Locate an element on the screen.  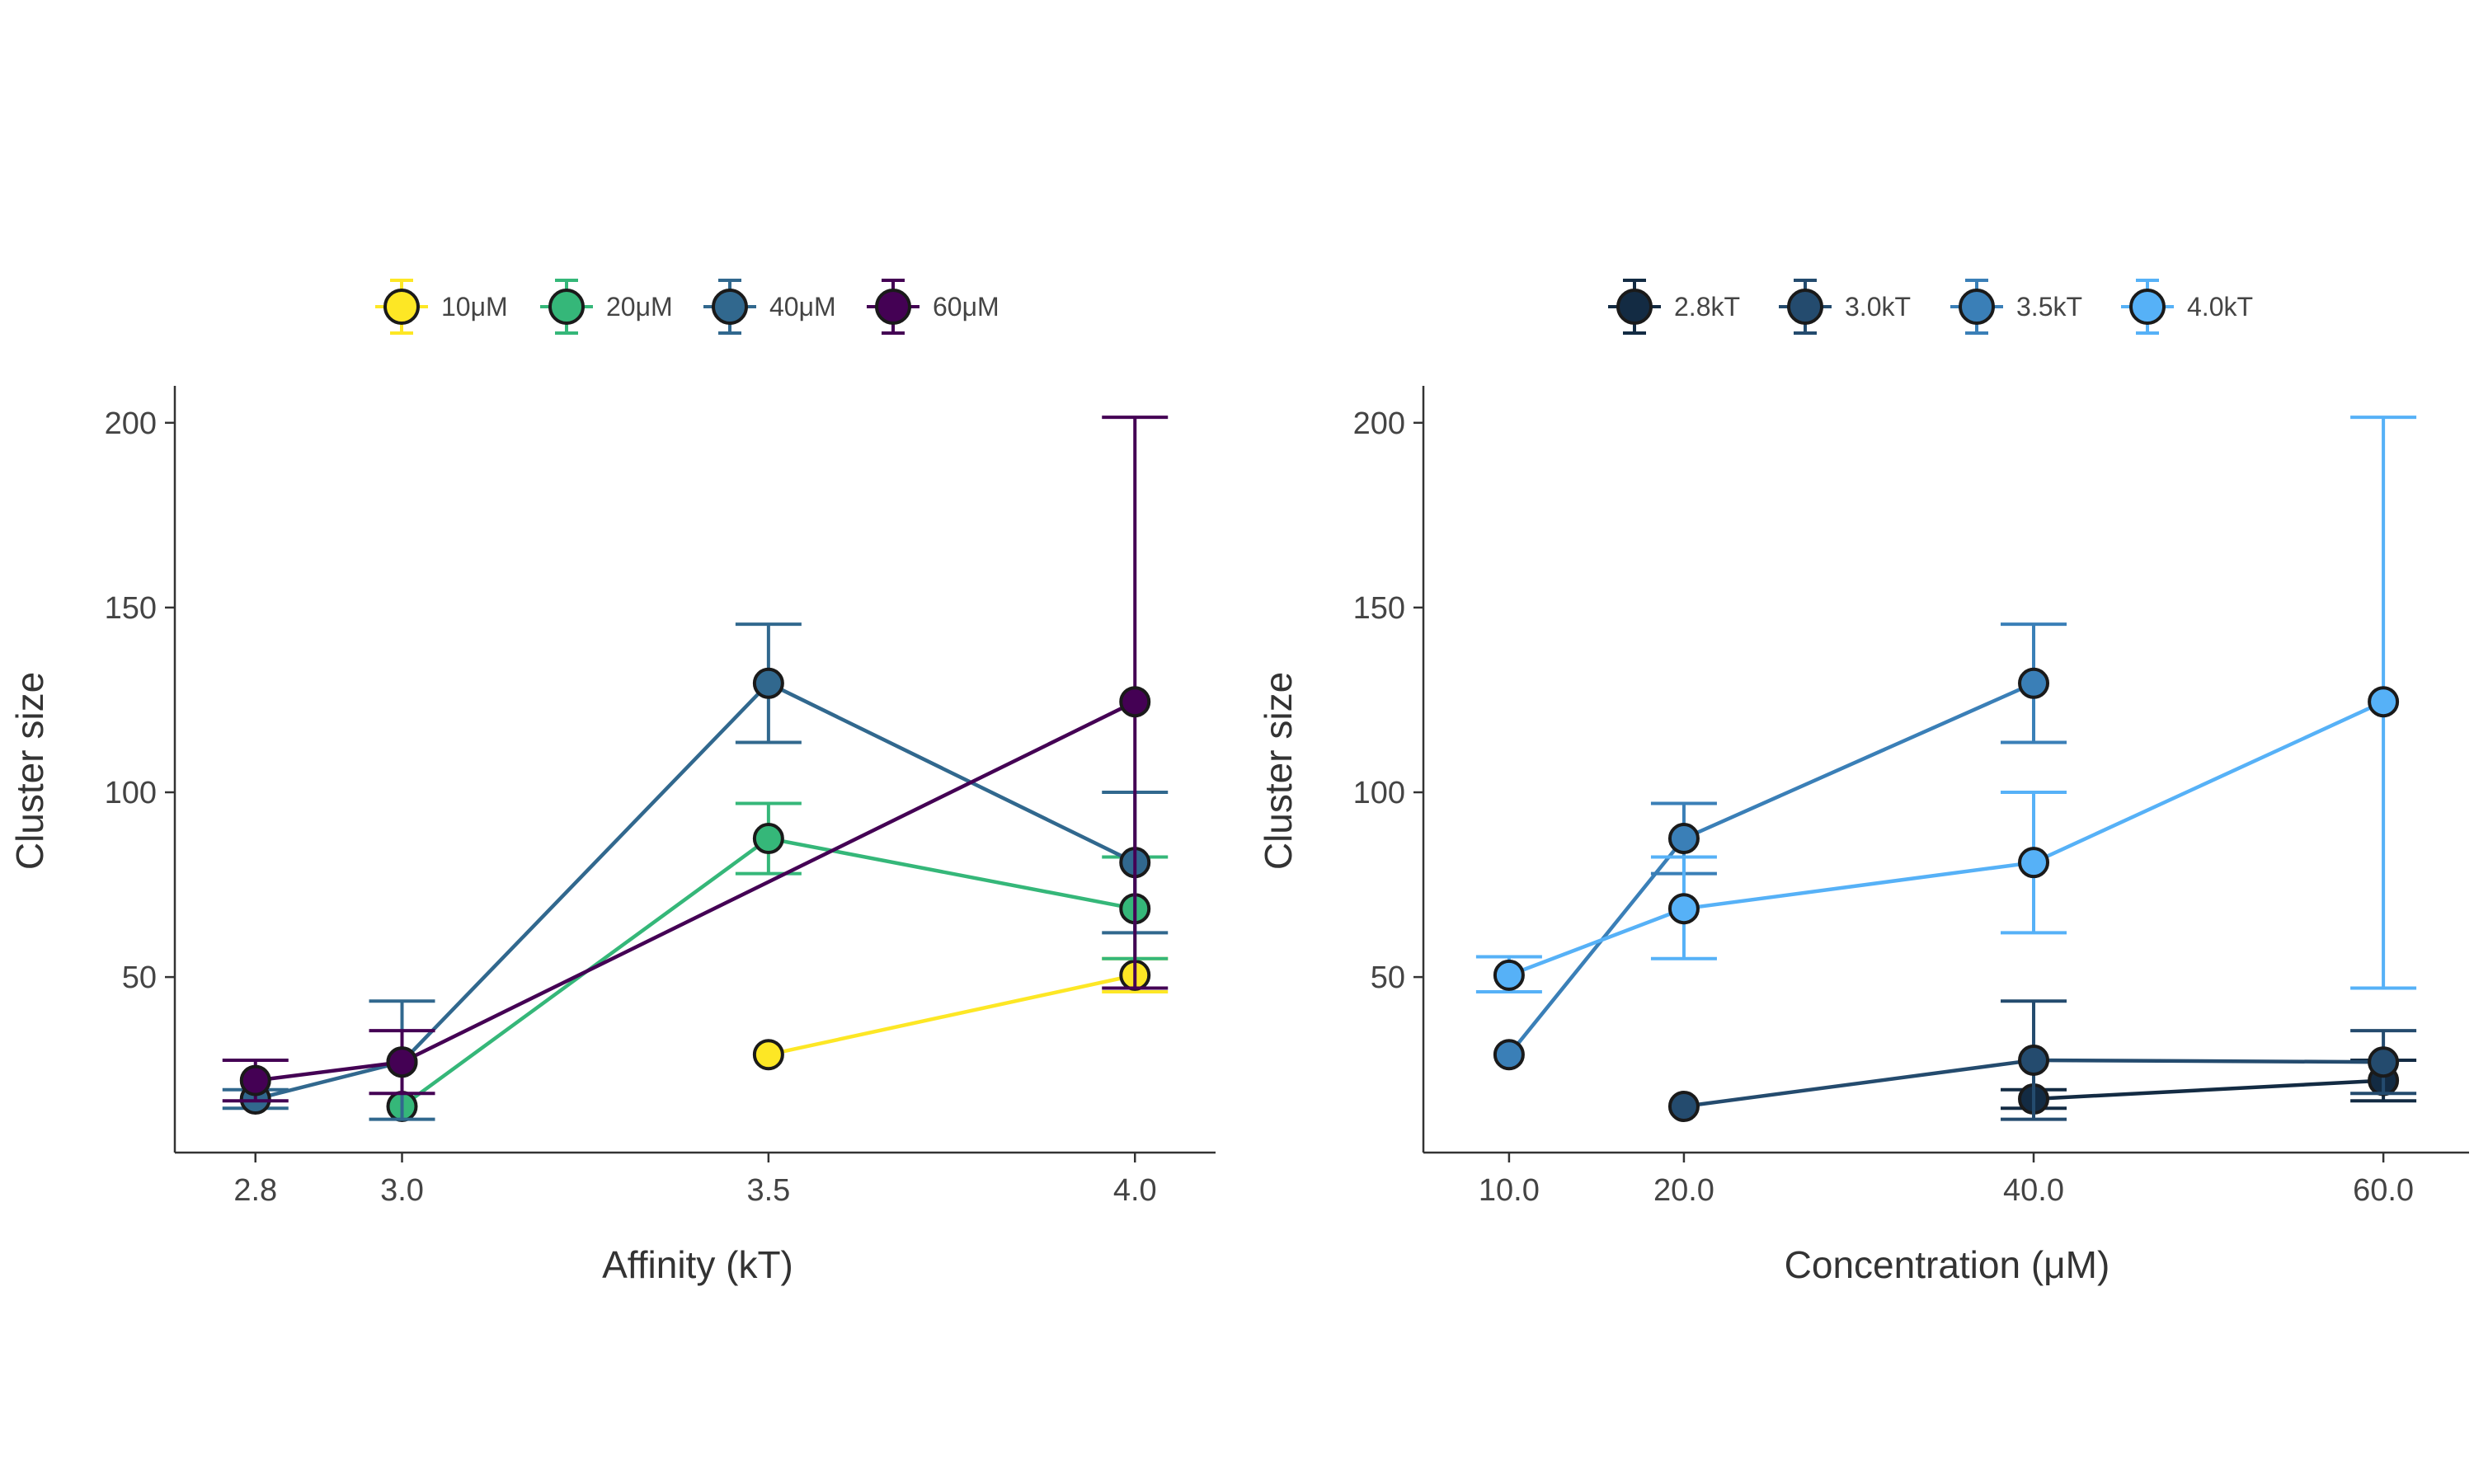
legend-item: 2.8kT is located at coordinates (1674, 307).